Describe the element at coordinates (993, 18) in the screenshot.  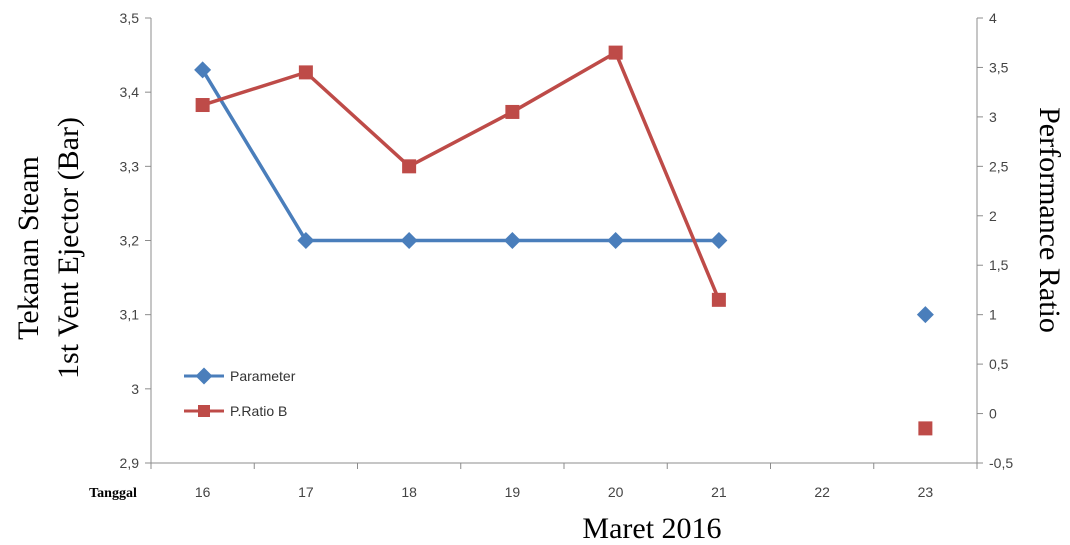
I see `y-right-tick-label: 4` at that location.